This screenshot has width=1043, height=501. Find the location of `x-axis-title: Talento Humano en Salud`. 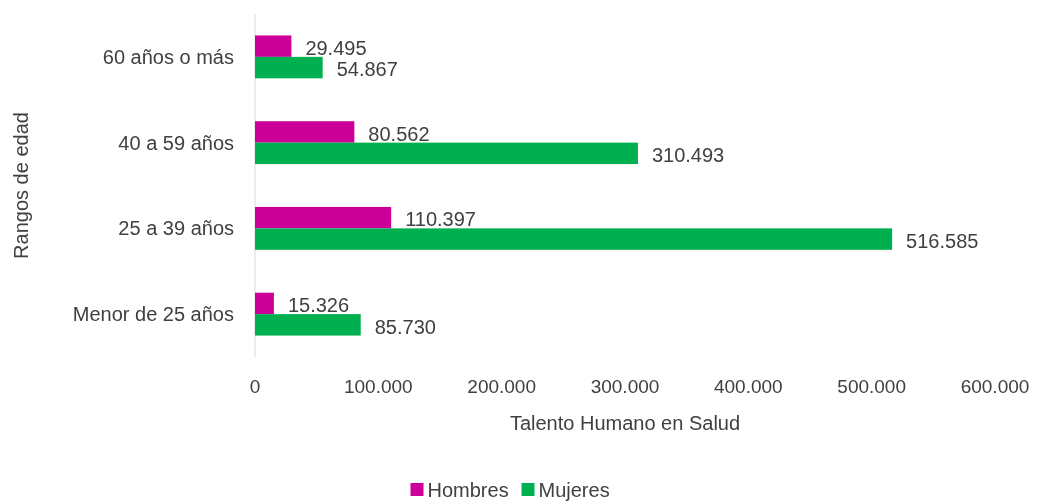

x-axis-title: Talento Humano en Salud is located at coordinates (625, 423).